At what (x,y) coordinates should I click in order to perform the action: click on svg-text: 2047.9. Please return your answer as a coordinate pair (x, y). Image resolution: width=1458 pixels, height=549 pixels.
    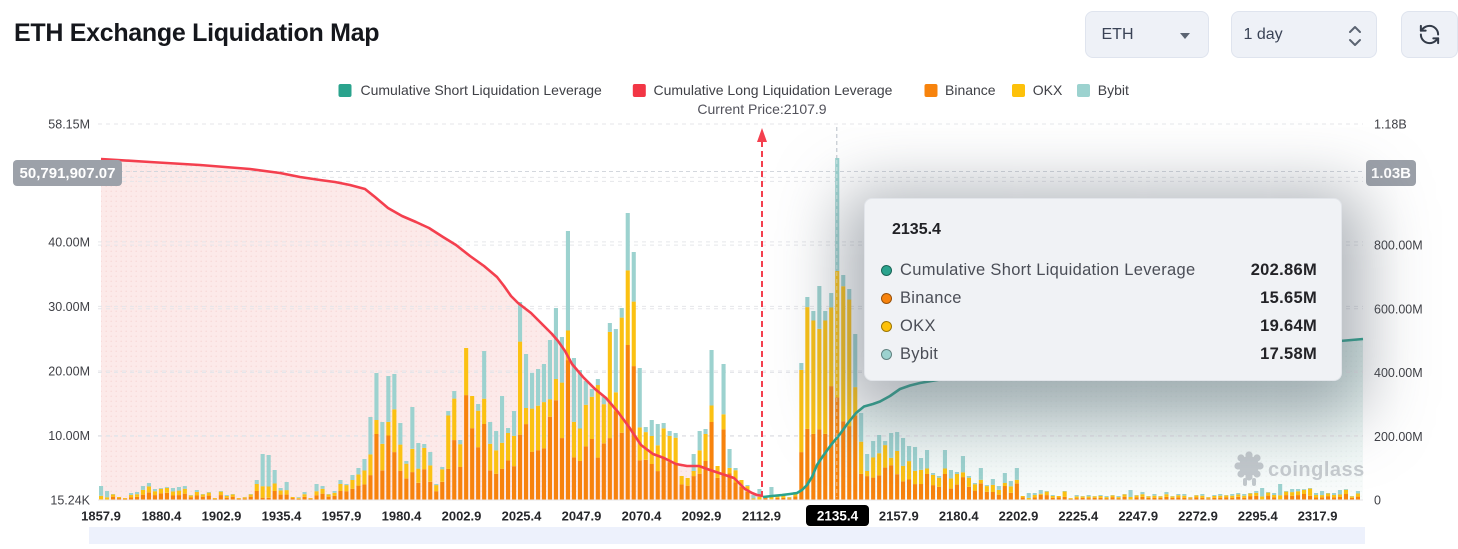
    Looking at the image, I should click on (582, 516).